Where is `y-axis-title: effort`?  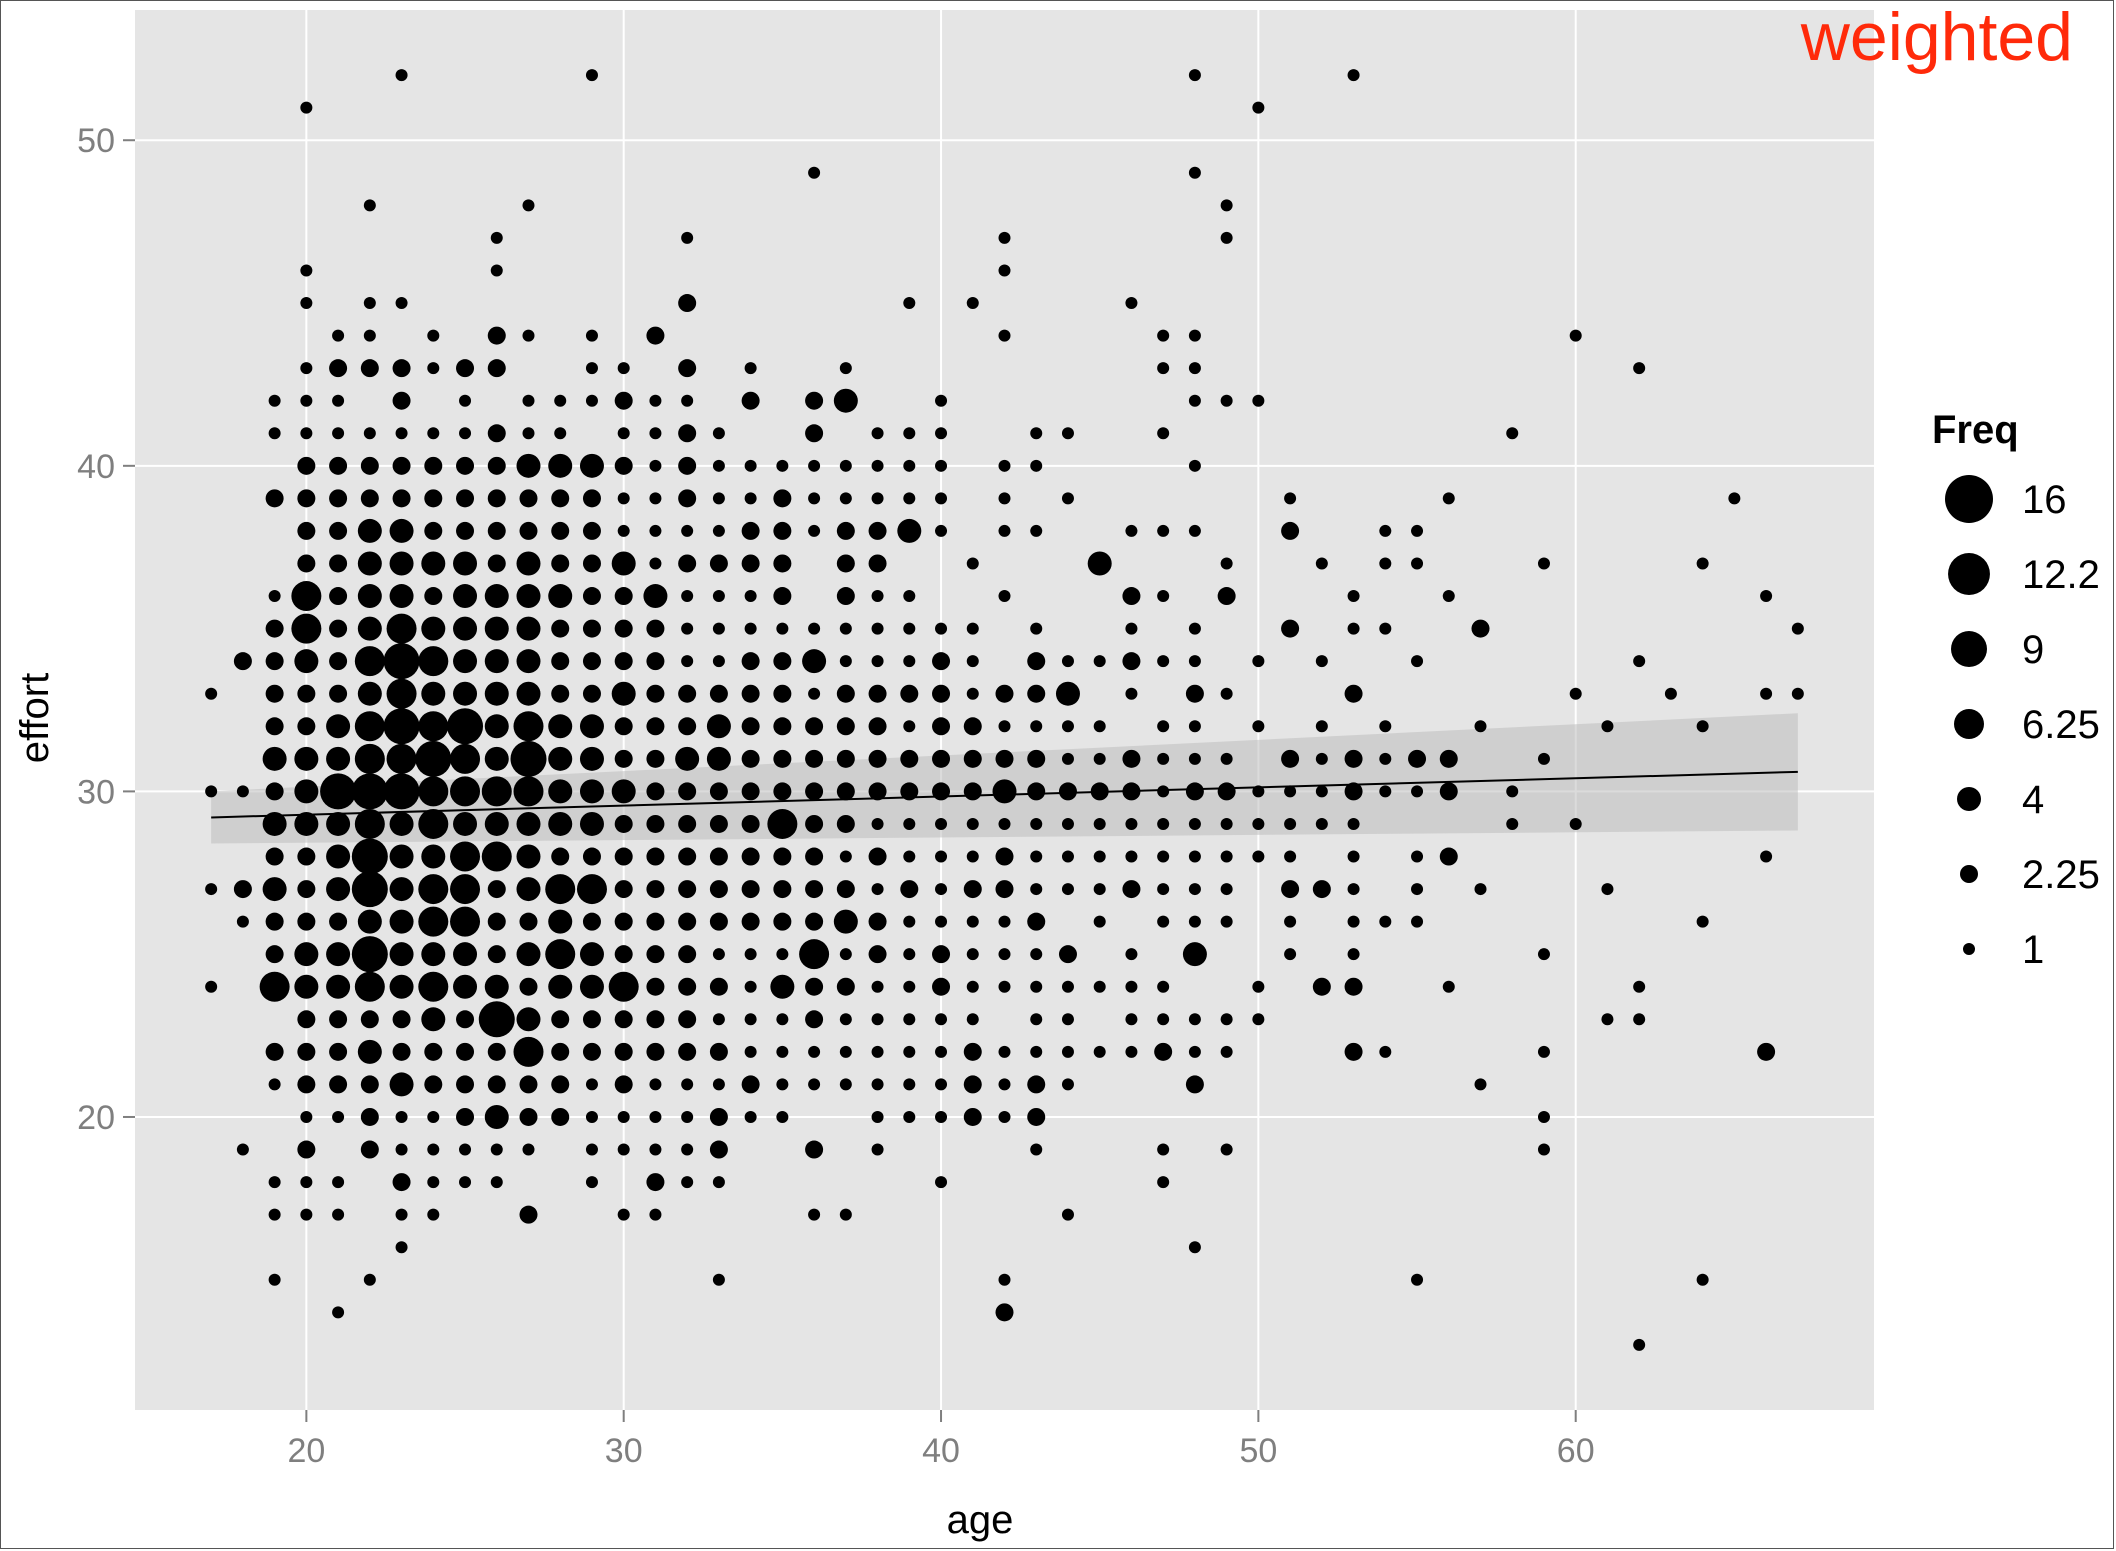 y-axis-title: effort is located at coordinates (35, 718).